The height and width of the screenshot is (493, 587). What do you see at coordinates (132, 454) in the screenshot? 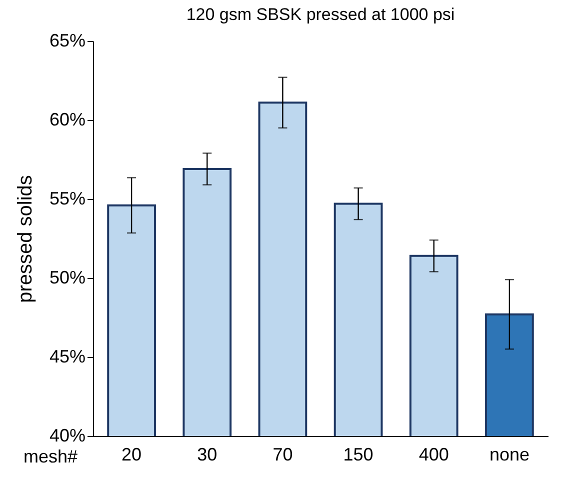
I see `x-tick-label: 20` at bounding box center [132, 454].